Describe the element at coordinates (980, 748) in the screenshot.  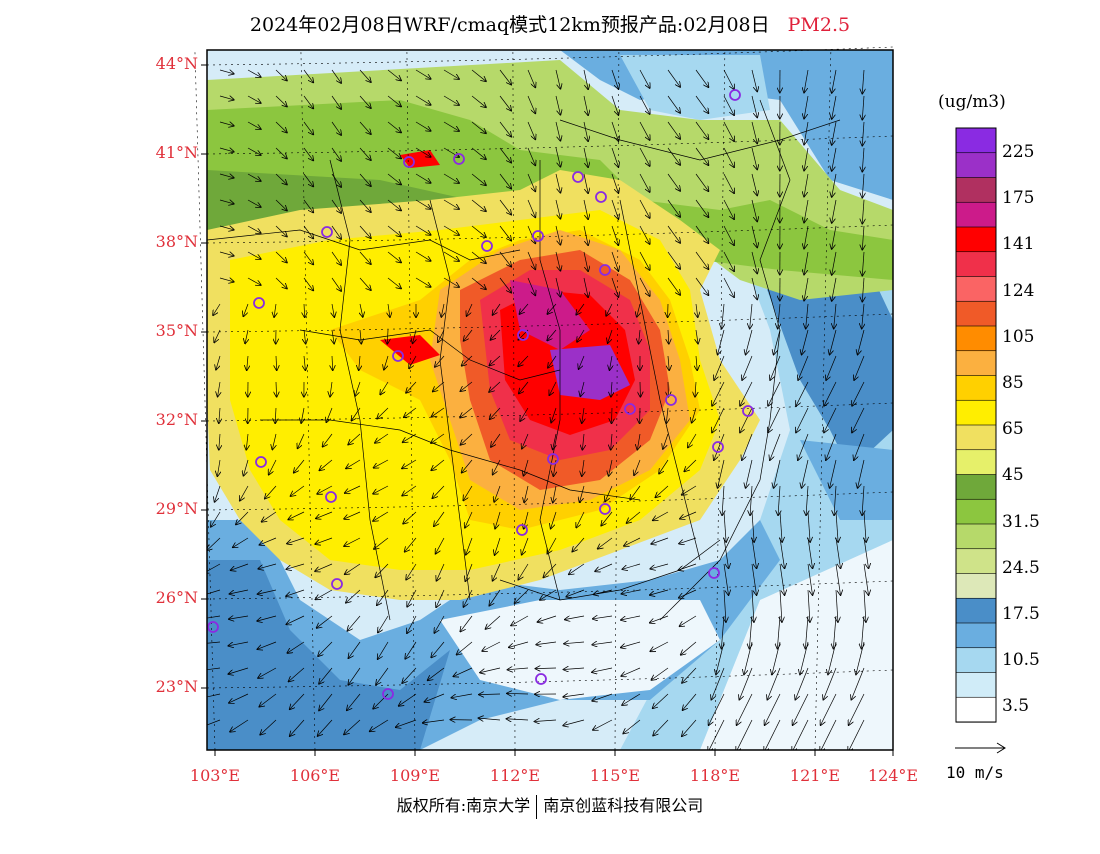
I see `wind-reference-arrow` at that location.